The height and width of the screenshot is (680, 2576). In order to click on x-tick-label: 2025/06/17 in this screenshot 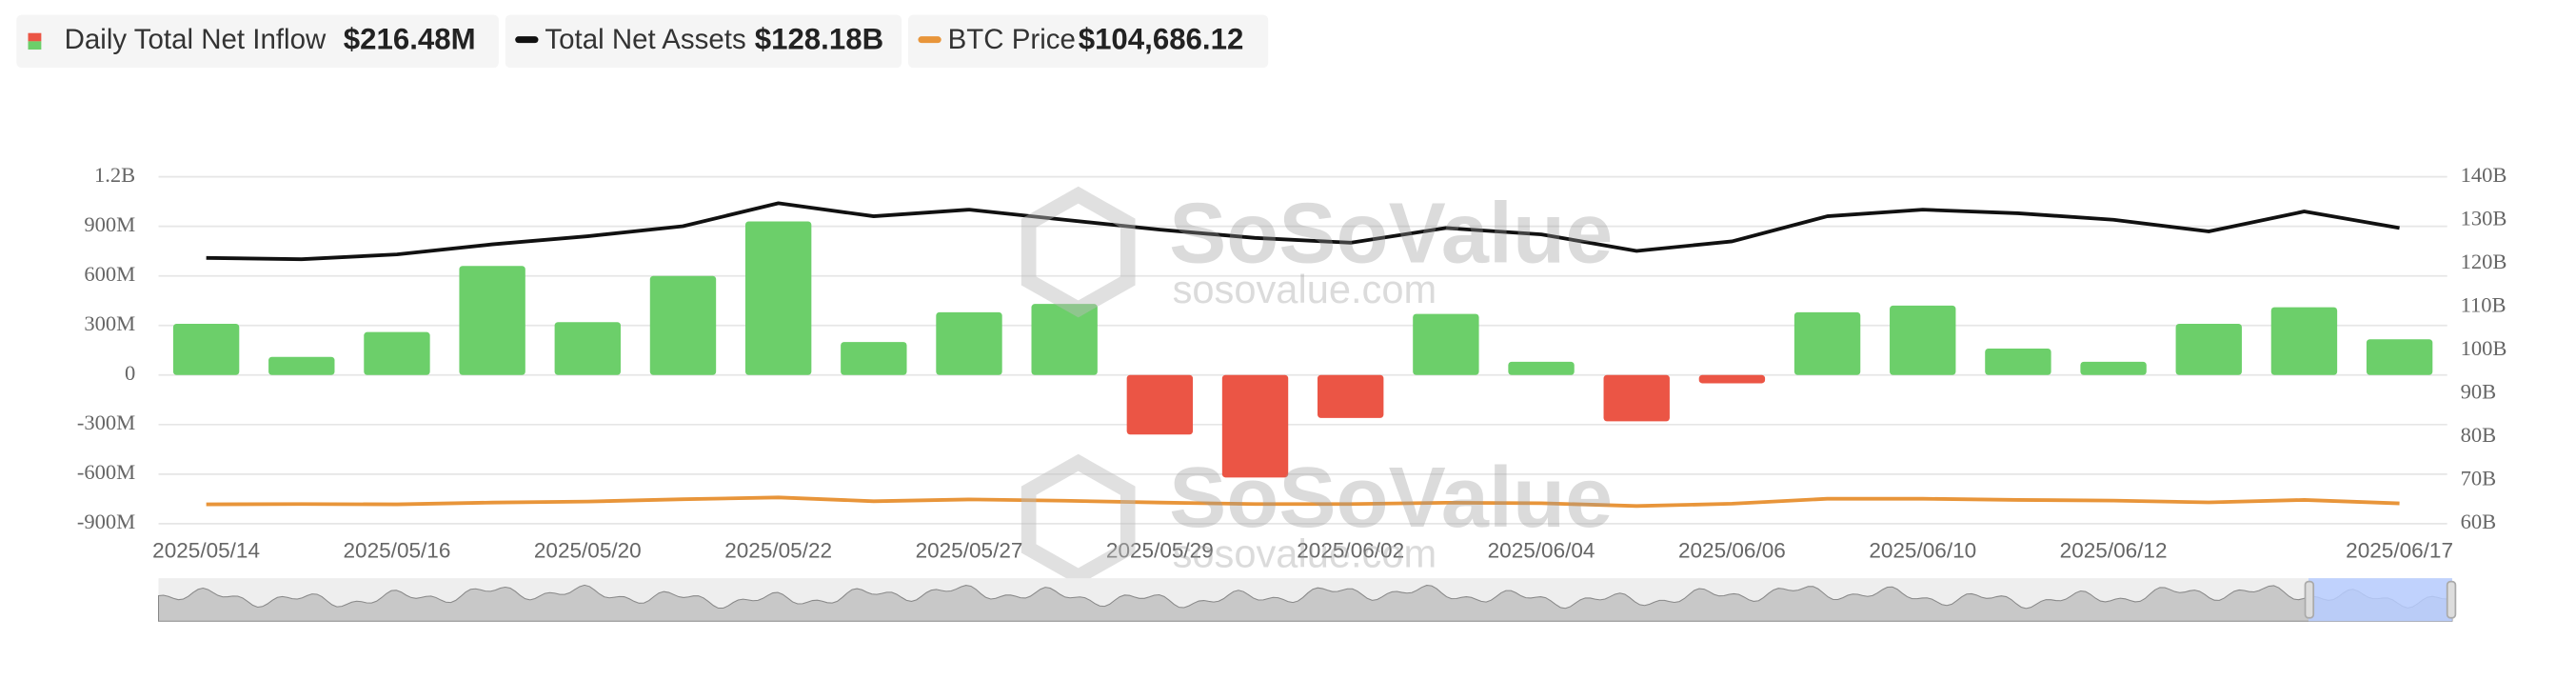, I will do `click(2399, 550)`.